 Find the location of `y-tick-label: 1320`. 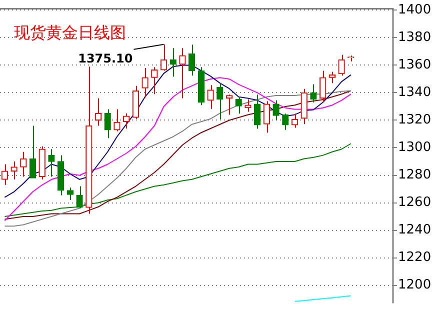

y-tick-label: 1320 is located at coordinates (415, 120).